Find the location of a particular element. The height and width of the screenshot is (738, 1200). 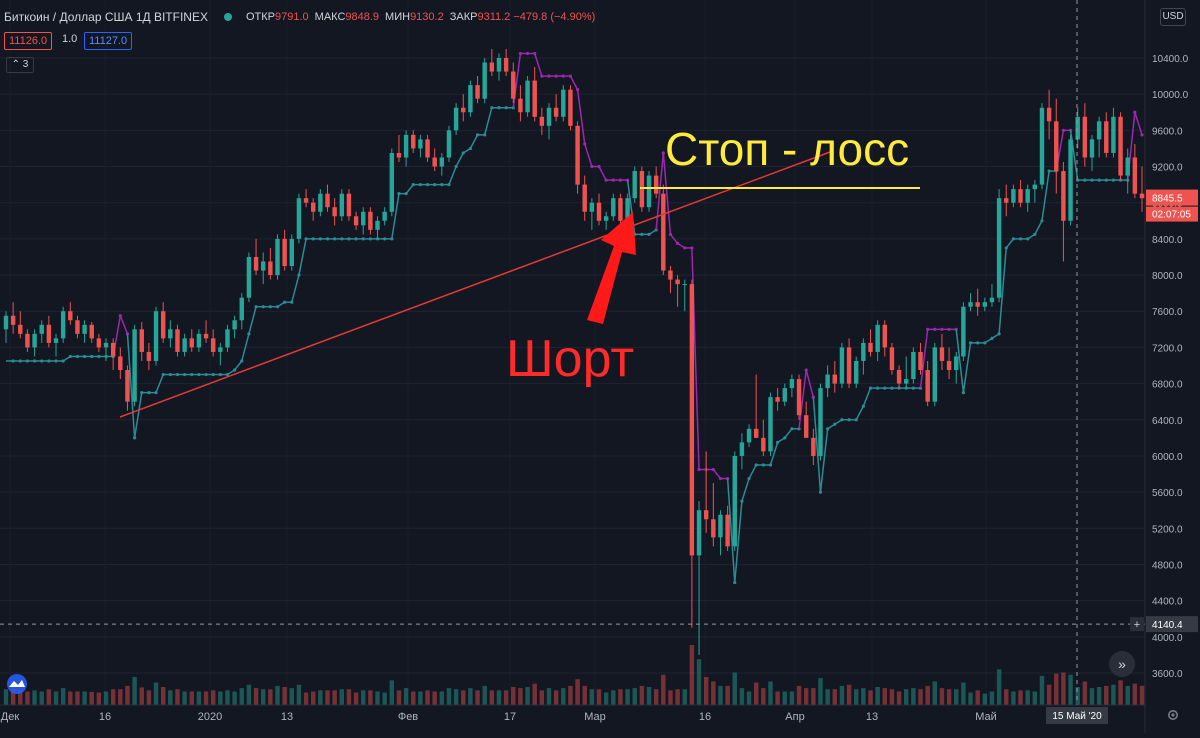

add-alert-button is located at coordinates (1137, 624).